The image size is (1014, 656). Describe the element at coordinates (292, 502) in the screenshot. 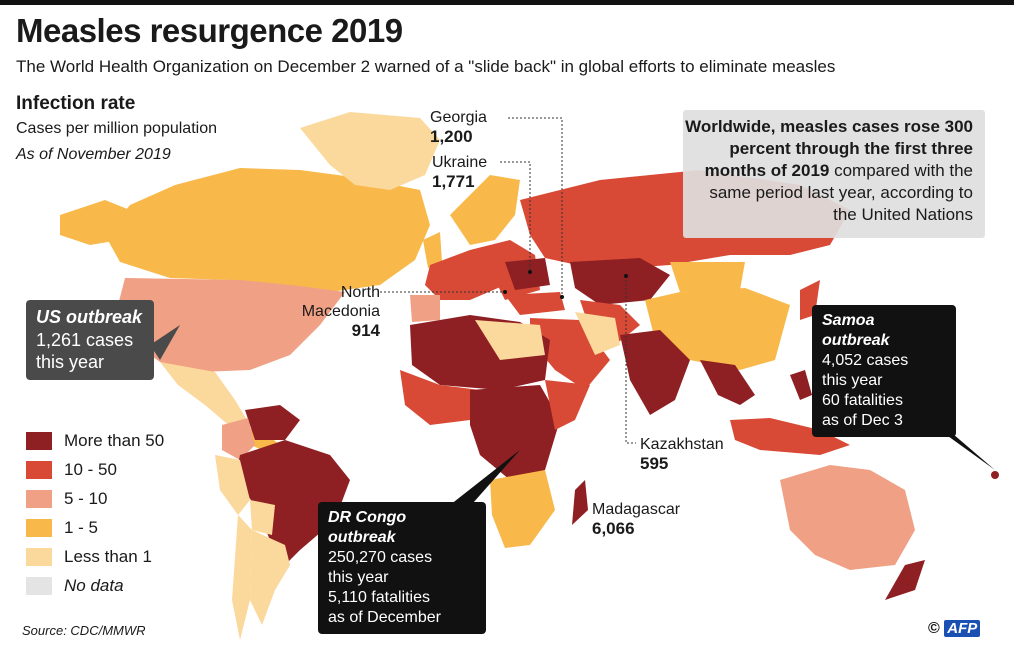

I see `region-brazil` at that location.